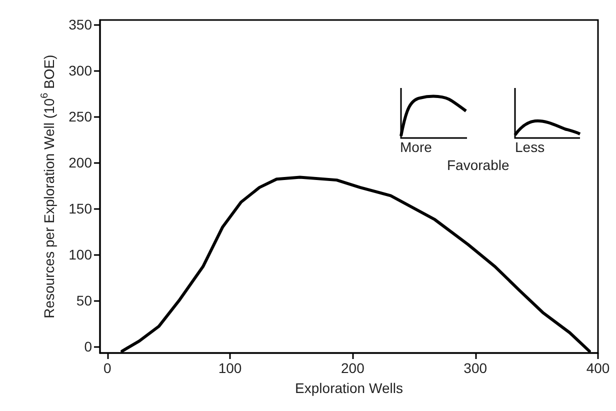  Describe the element at coordinates (349, 388) in the screenshot. I see `x-axis-title: Exploration Wells` at that location.